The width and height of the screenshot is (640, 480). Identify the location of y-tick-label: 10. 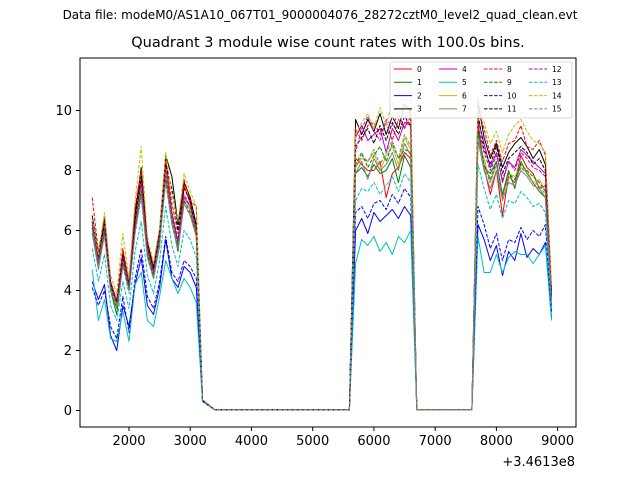
(63, 111).